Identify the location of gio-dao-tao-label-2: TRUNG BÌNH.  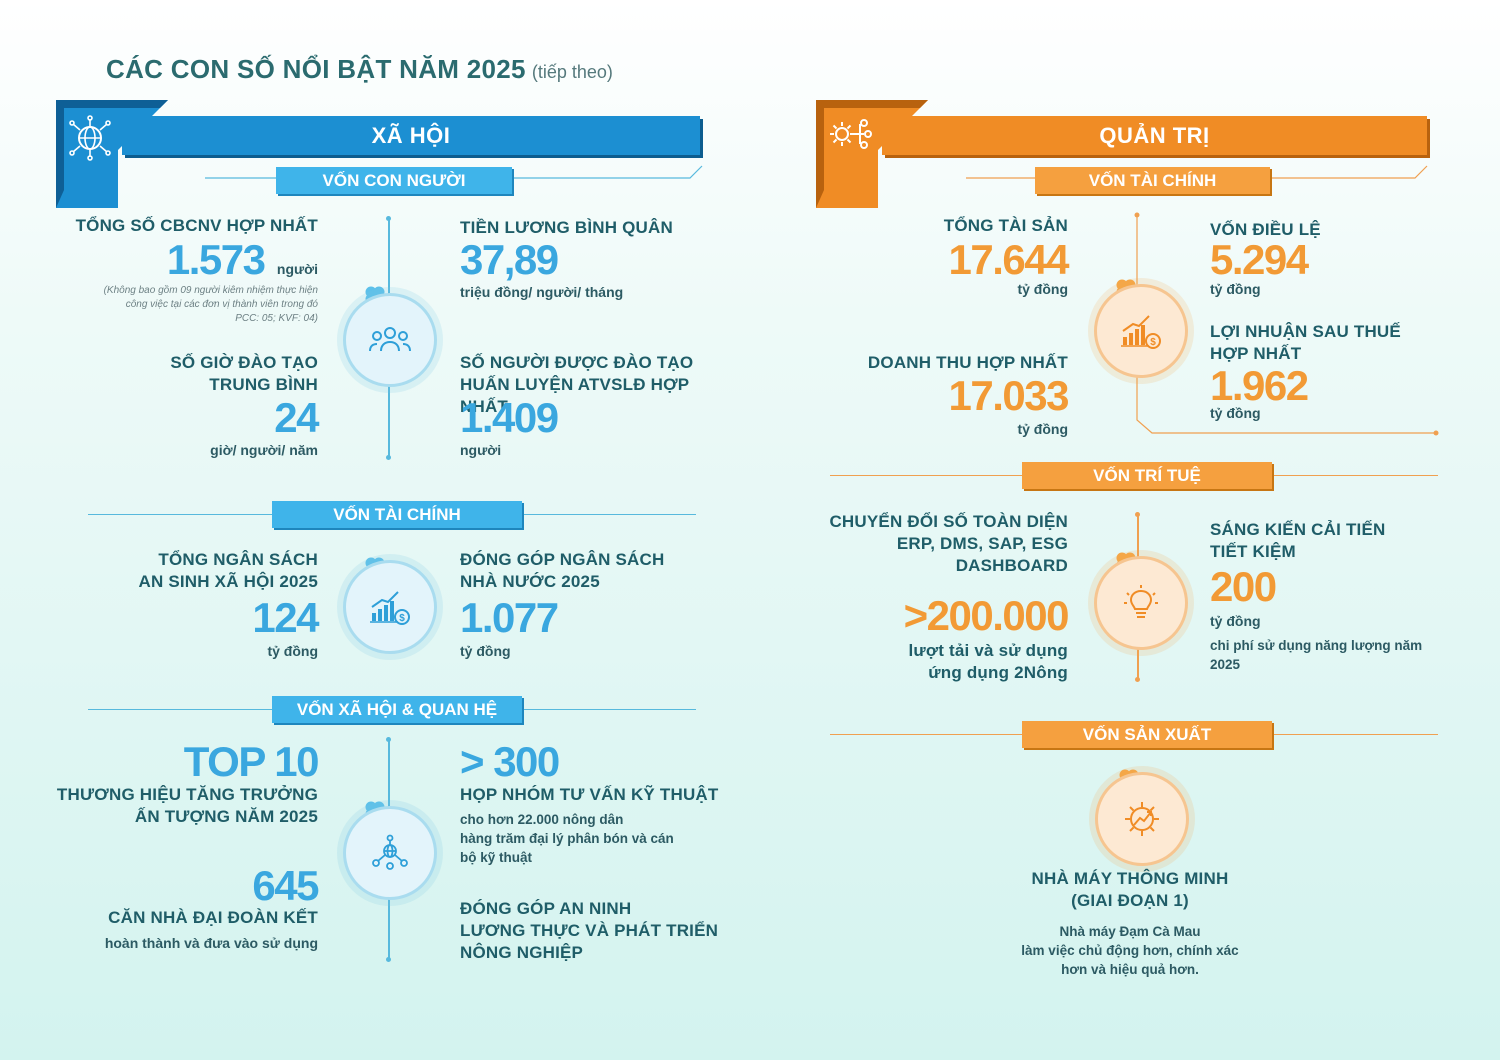
(263, 384).